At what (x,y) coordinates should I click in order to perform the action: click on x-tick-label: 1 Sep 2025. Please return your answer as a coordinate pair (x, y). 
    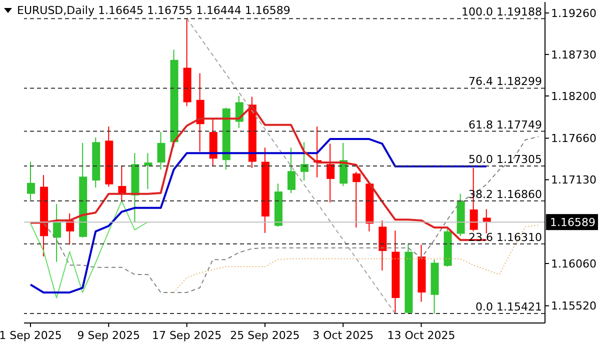
    Looking at the image, I should click on (31, 335).